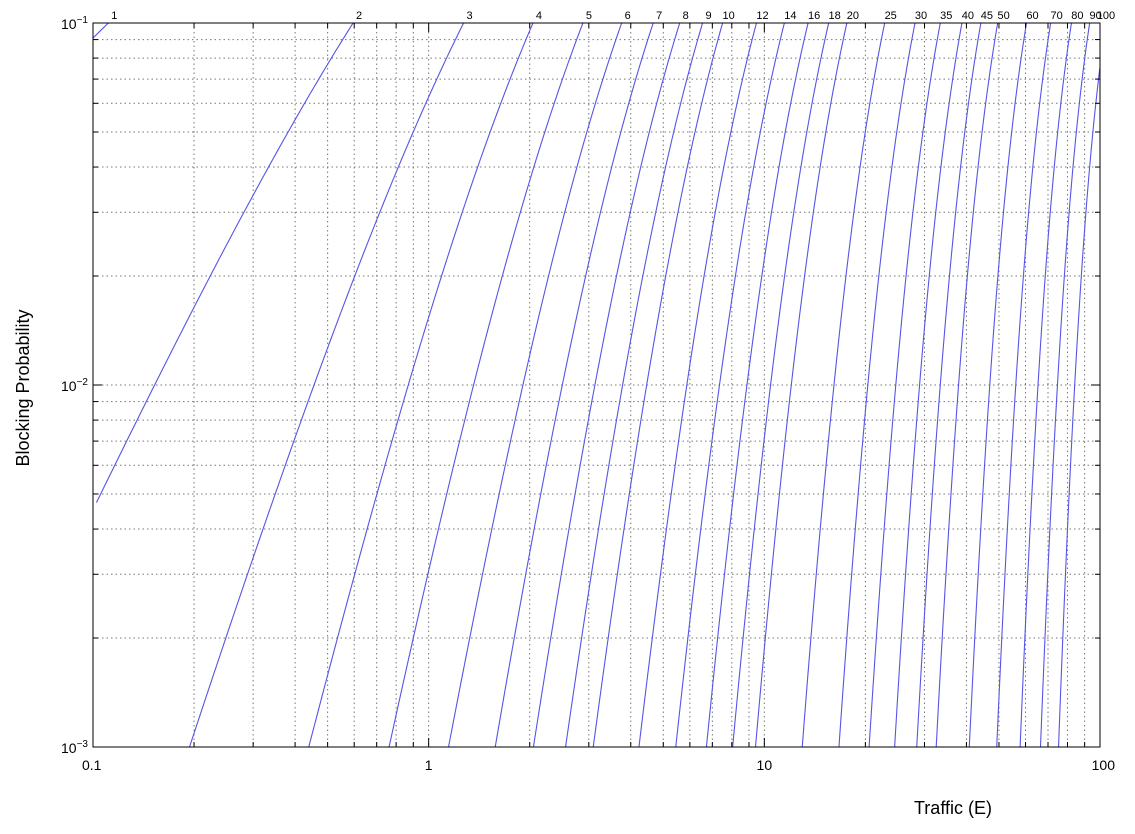  I want to click on curve-label-12: 12, so click(762, 16).